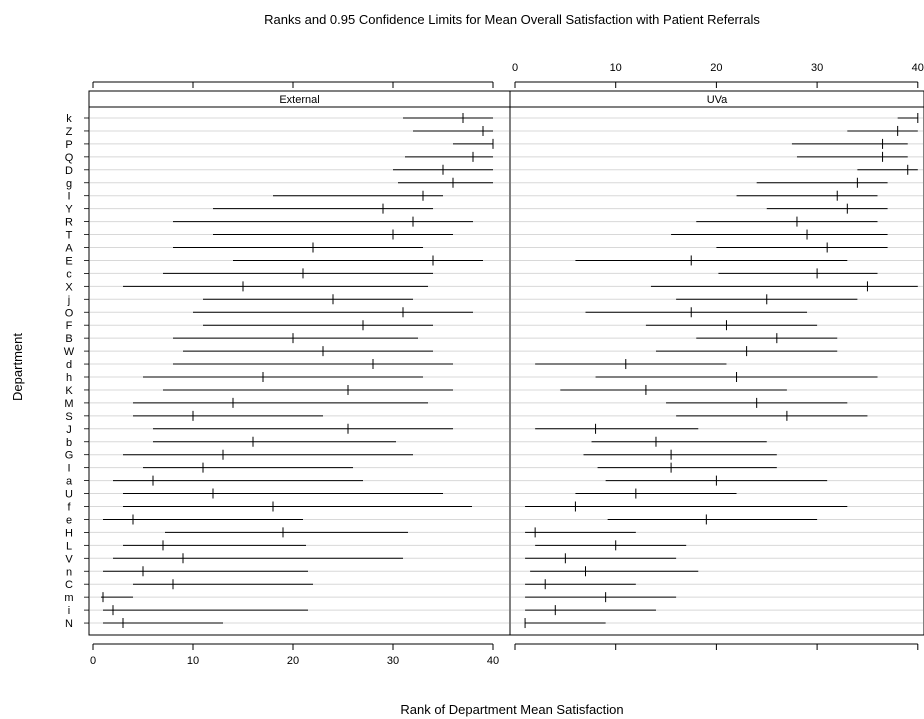  I want to click on dept-label: H, so click(69, 533).